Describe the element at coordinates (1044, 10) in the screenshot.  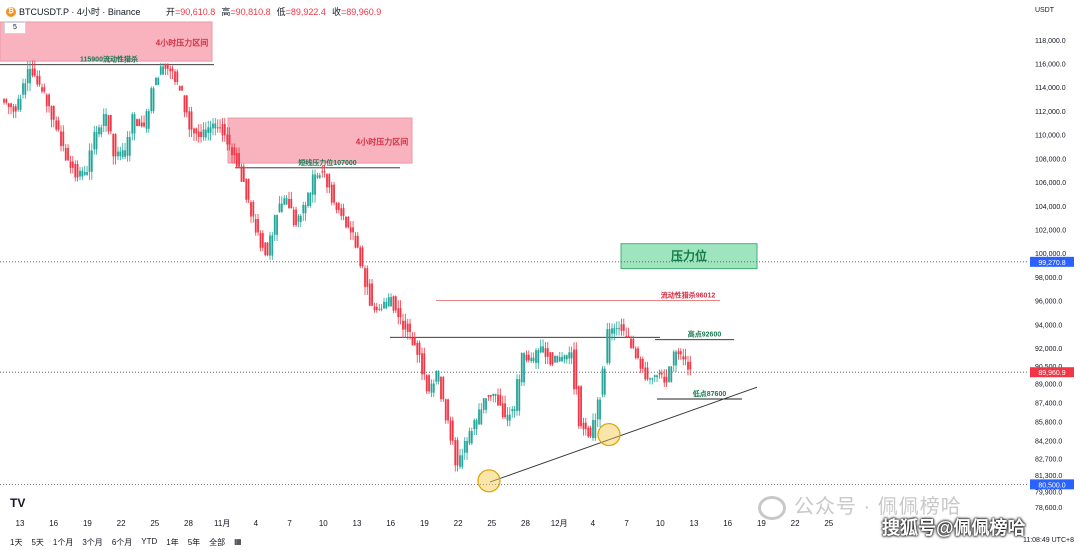
I see `currency-label: USDT` at that location.